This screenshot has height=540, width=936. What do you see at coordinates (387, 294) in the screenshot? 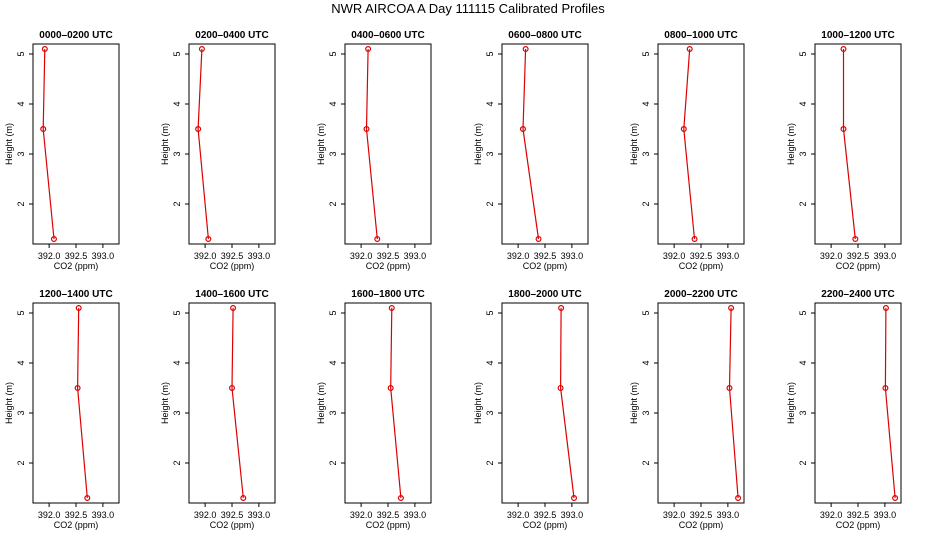
I see `chart-title: 1600–1800 UTC` at bounding box center [387, 294].